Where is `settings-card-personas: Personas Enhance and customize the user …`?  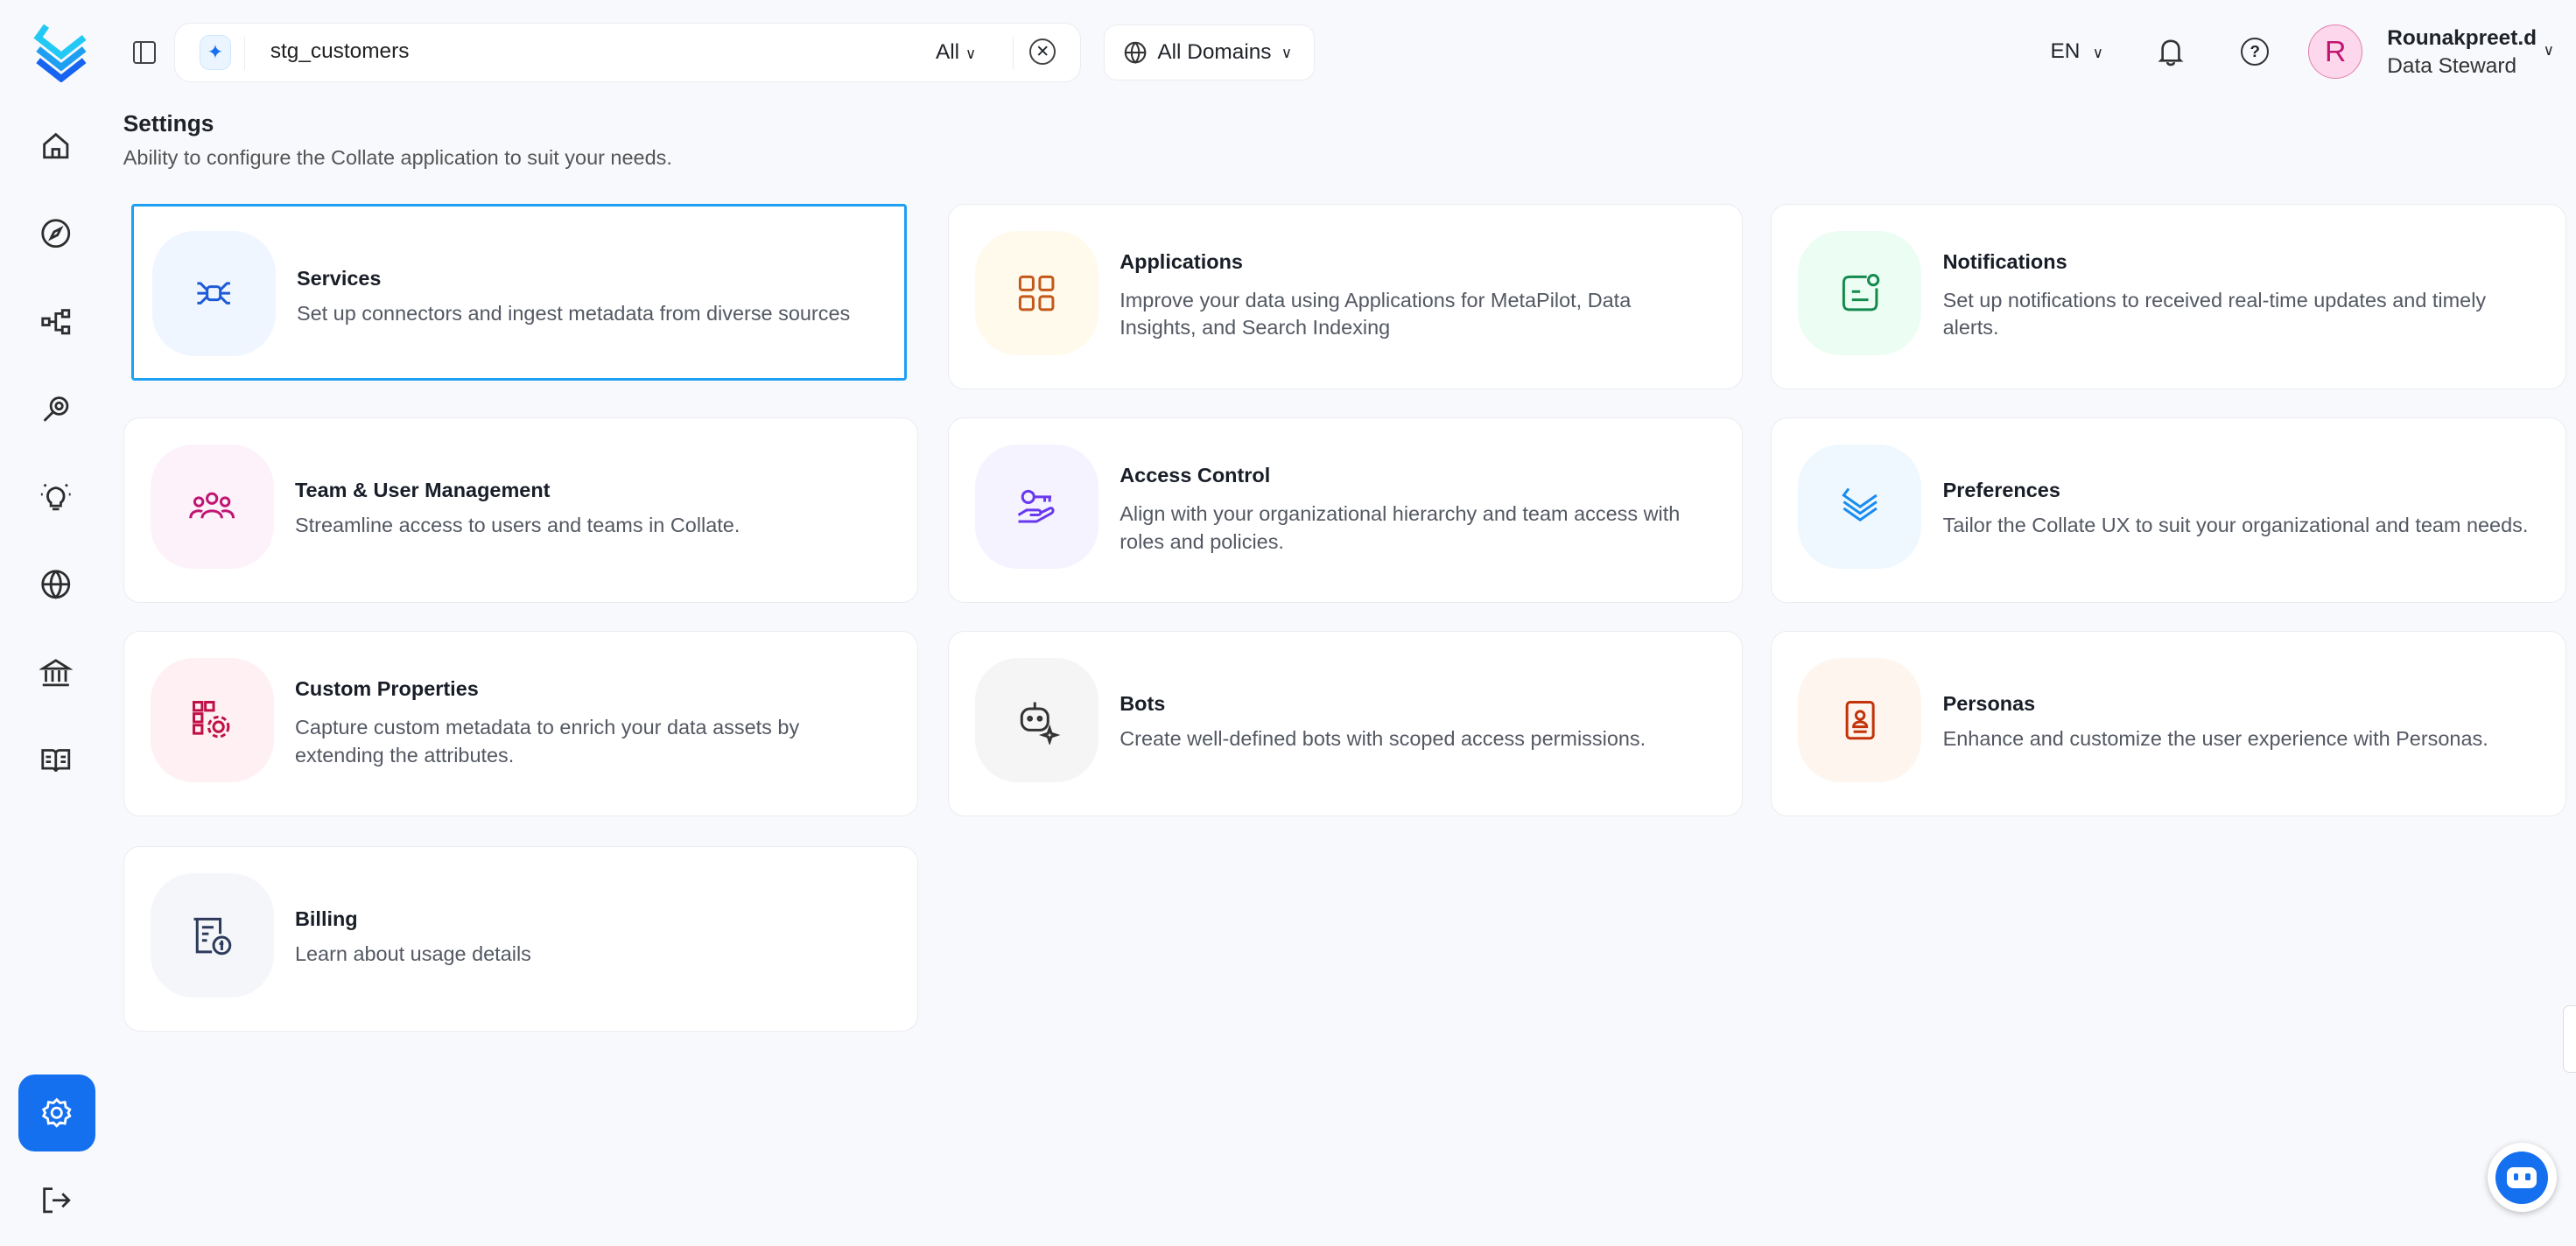
settings-card-personas: Personas Enhance and customize the user … is located at coordinates (2168, 723).